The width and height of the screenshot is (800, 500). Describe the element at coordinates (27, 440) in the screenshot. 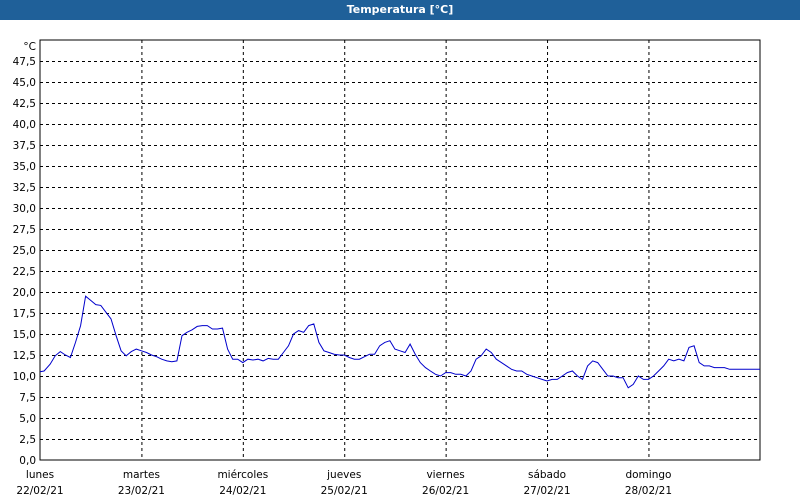

I see `y-tick-label: 2,5` at that location.